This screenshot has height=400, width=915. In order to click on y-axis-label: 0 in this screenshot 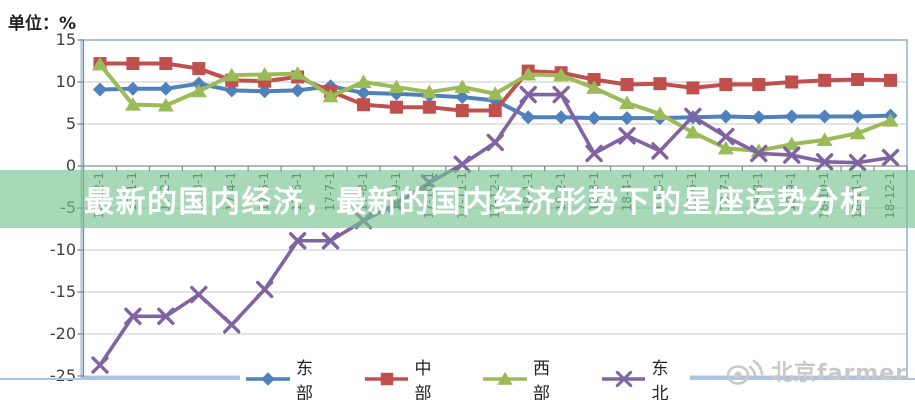, I will do `click(70, 165)`.